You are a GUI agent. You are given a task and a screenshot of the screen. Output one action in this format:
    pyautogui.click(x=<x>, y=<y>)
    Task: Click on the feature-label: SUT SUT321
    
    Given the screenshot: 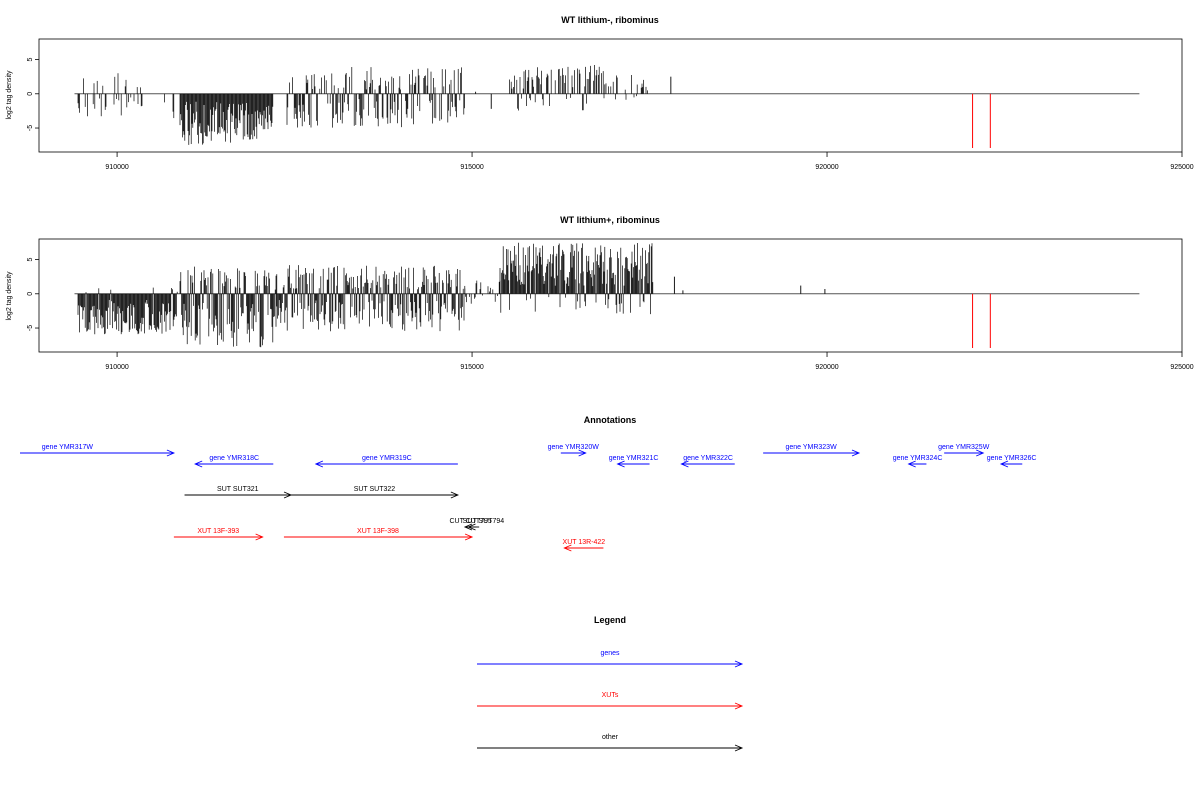 What is the action you would take?
    pyautogui.click(x=238, y=489)
    